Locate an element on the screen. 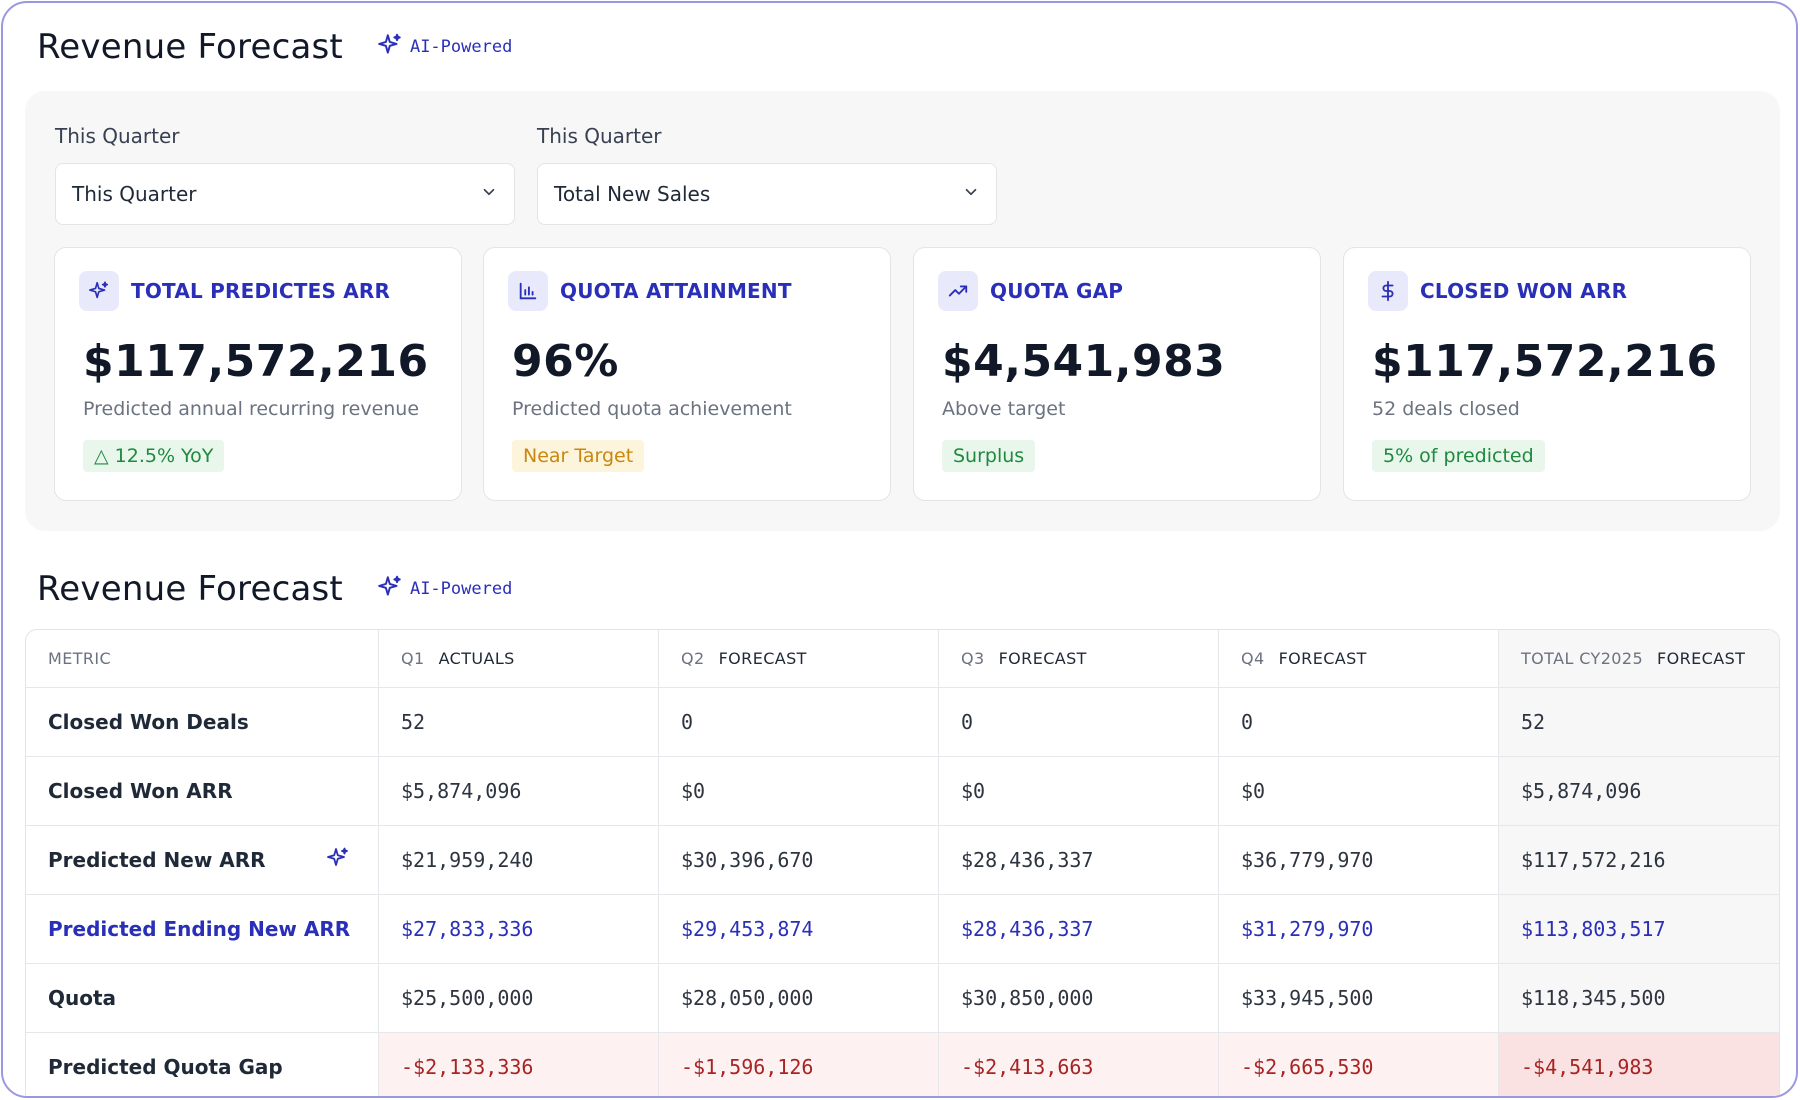 Image resolution: width=1800 pixels, height=1100 pixels. metric-cell: Predicted Ending New ARR is located at coordinates (202, 929).